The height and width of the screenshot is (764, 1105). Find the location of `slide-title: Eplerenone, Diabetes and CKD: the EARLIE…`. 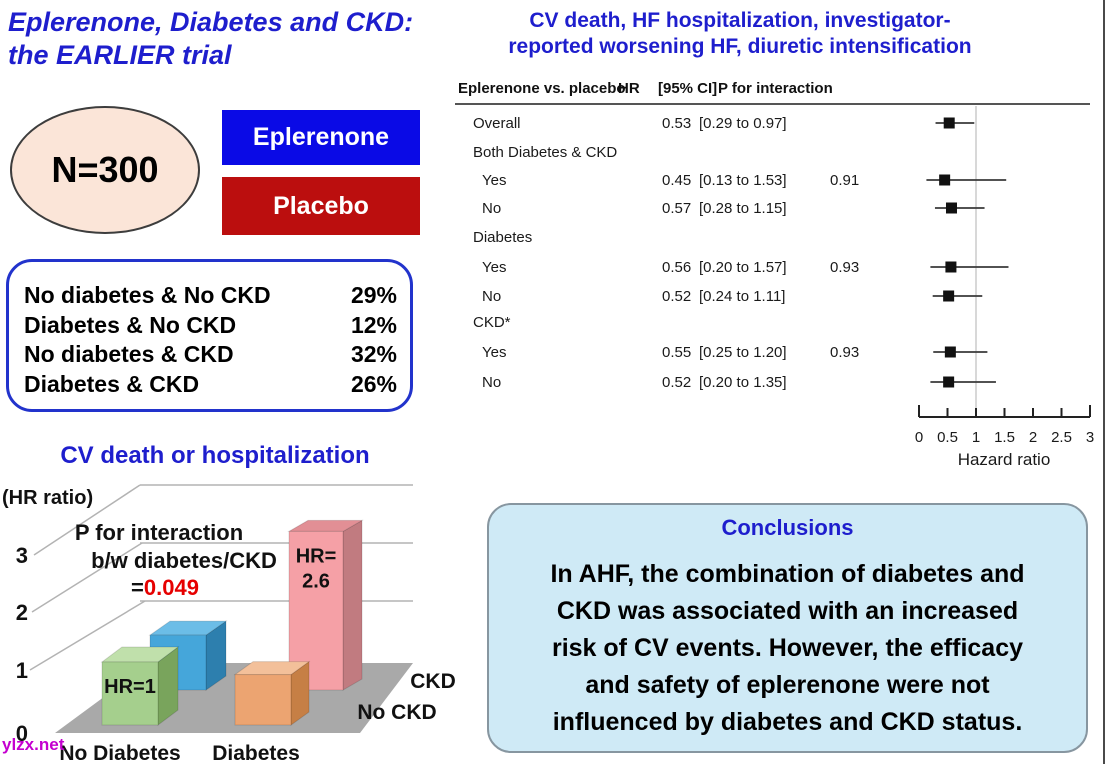

slide-title: Eplerenone, Diabetes and CKD: the EARLIE… is located at coordinates (211, 38).